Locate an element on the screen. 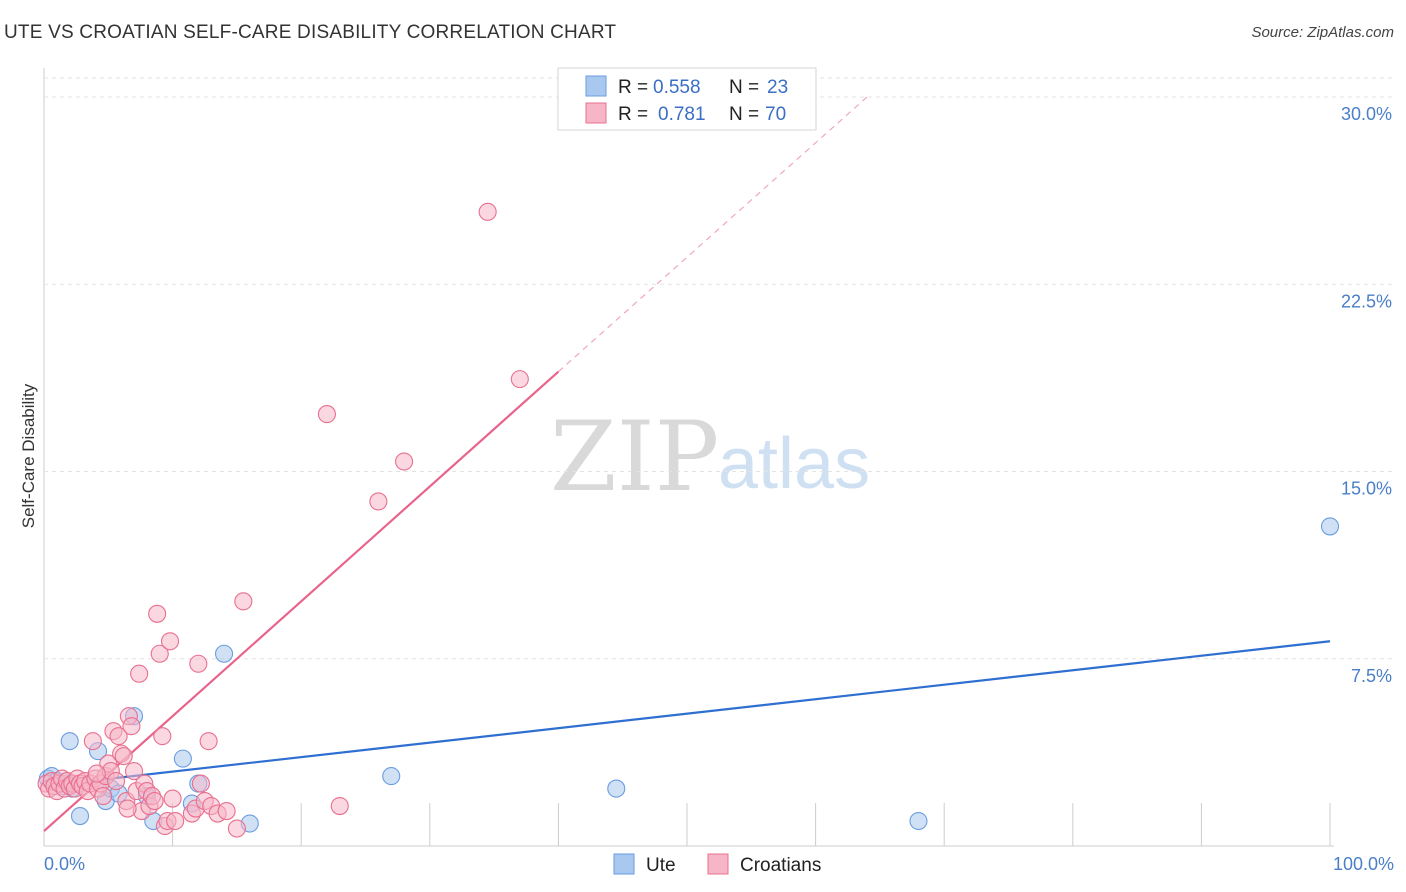  legend-croatians-n-value: 70 is located at coordinates (775, 114).